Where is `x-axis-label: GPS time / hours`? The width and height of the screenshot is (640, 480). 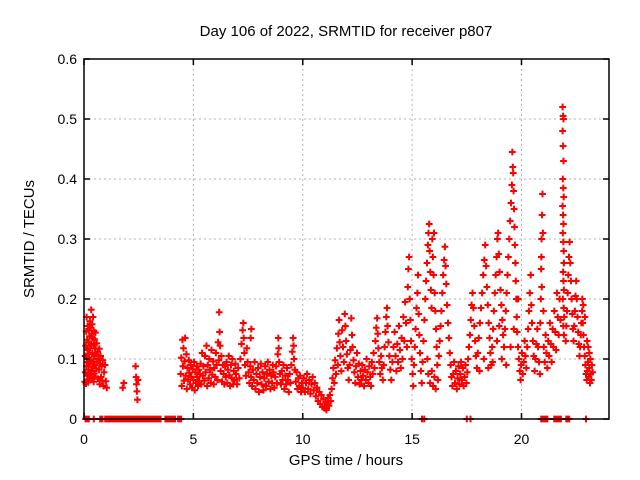
x-axis-label: GPS time / hours is located at coordinates (346, 460).